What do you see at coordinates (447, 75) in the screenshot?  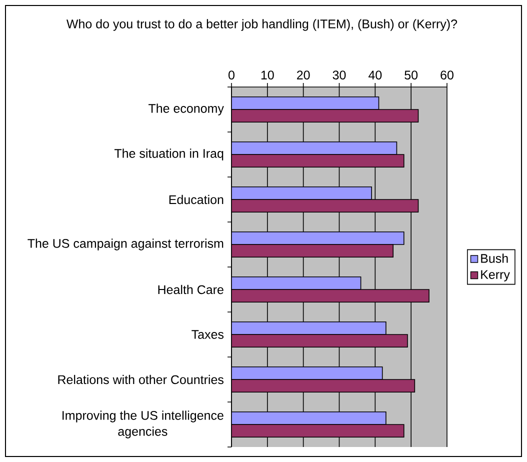 I see `x-tick-label: 60` at bounding box center [447, 75].